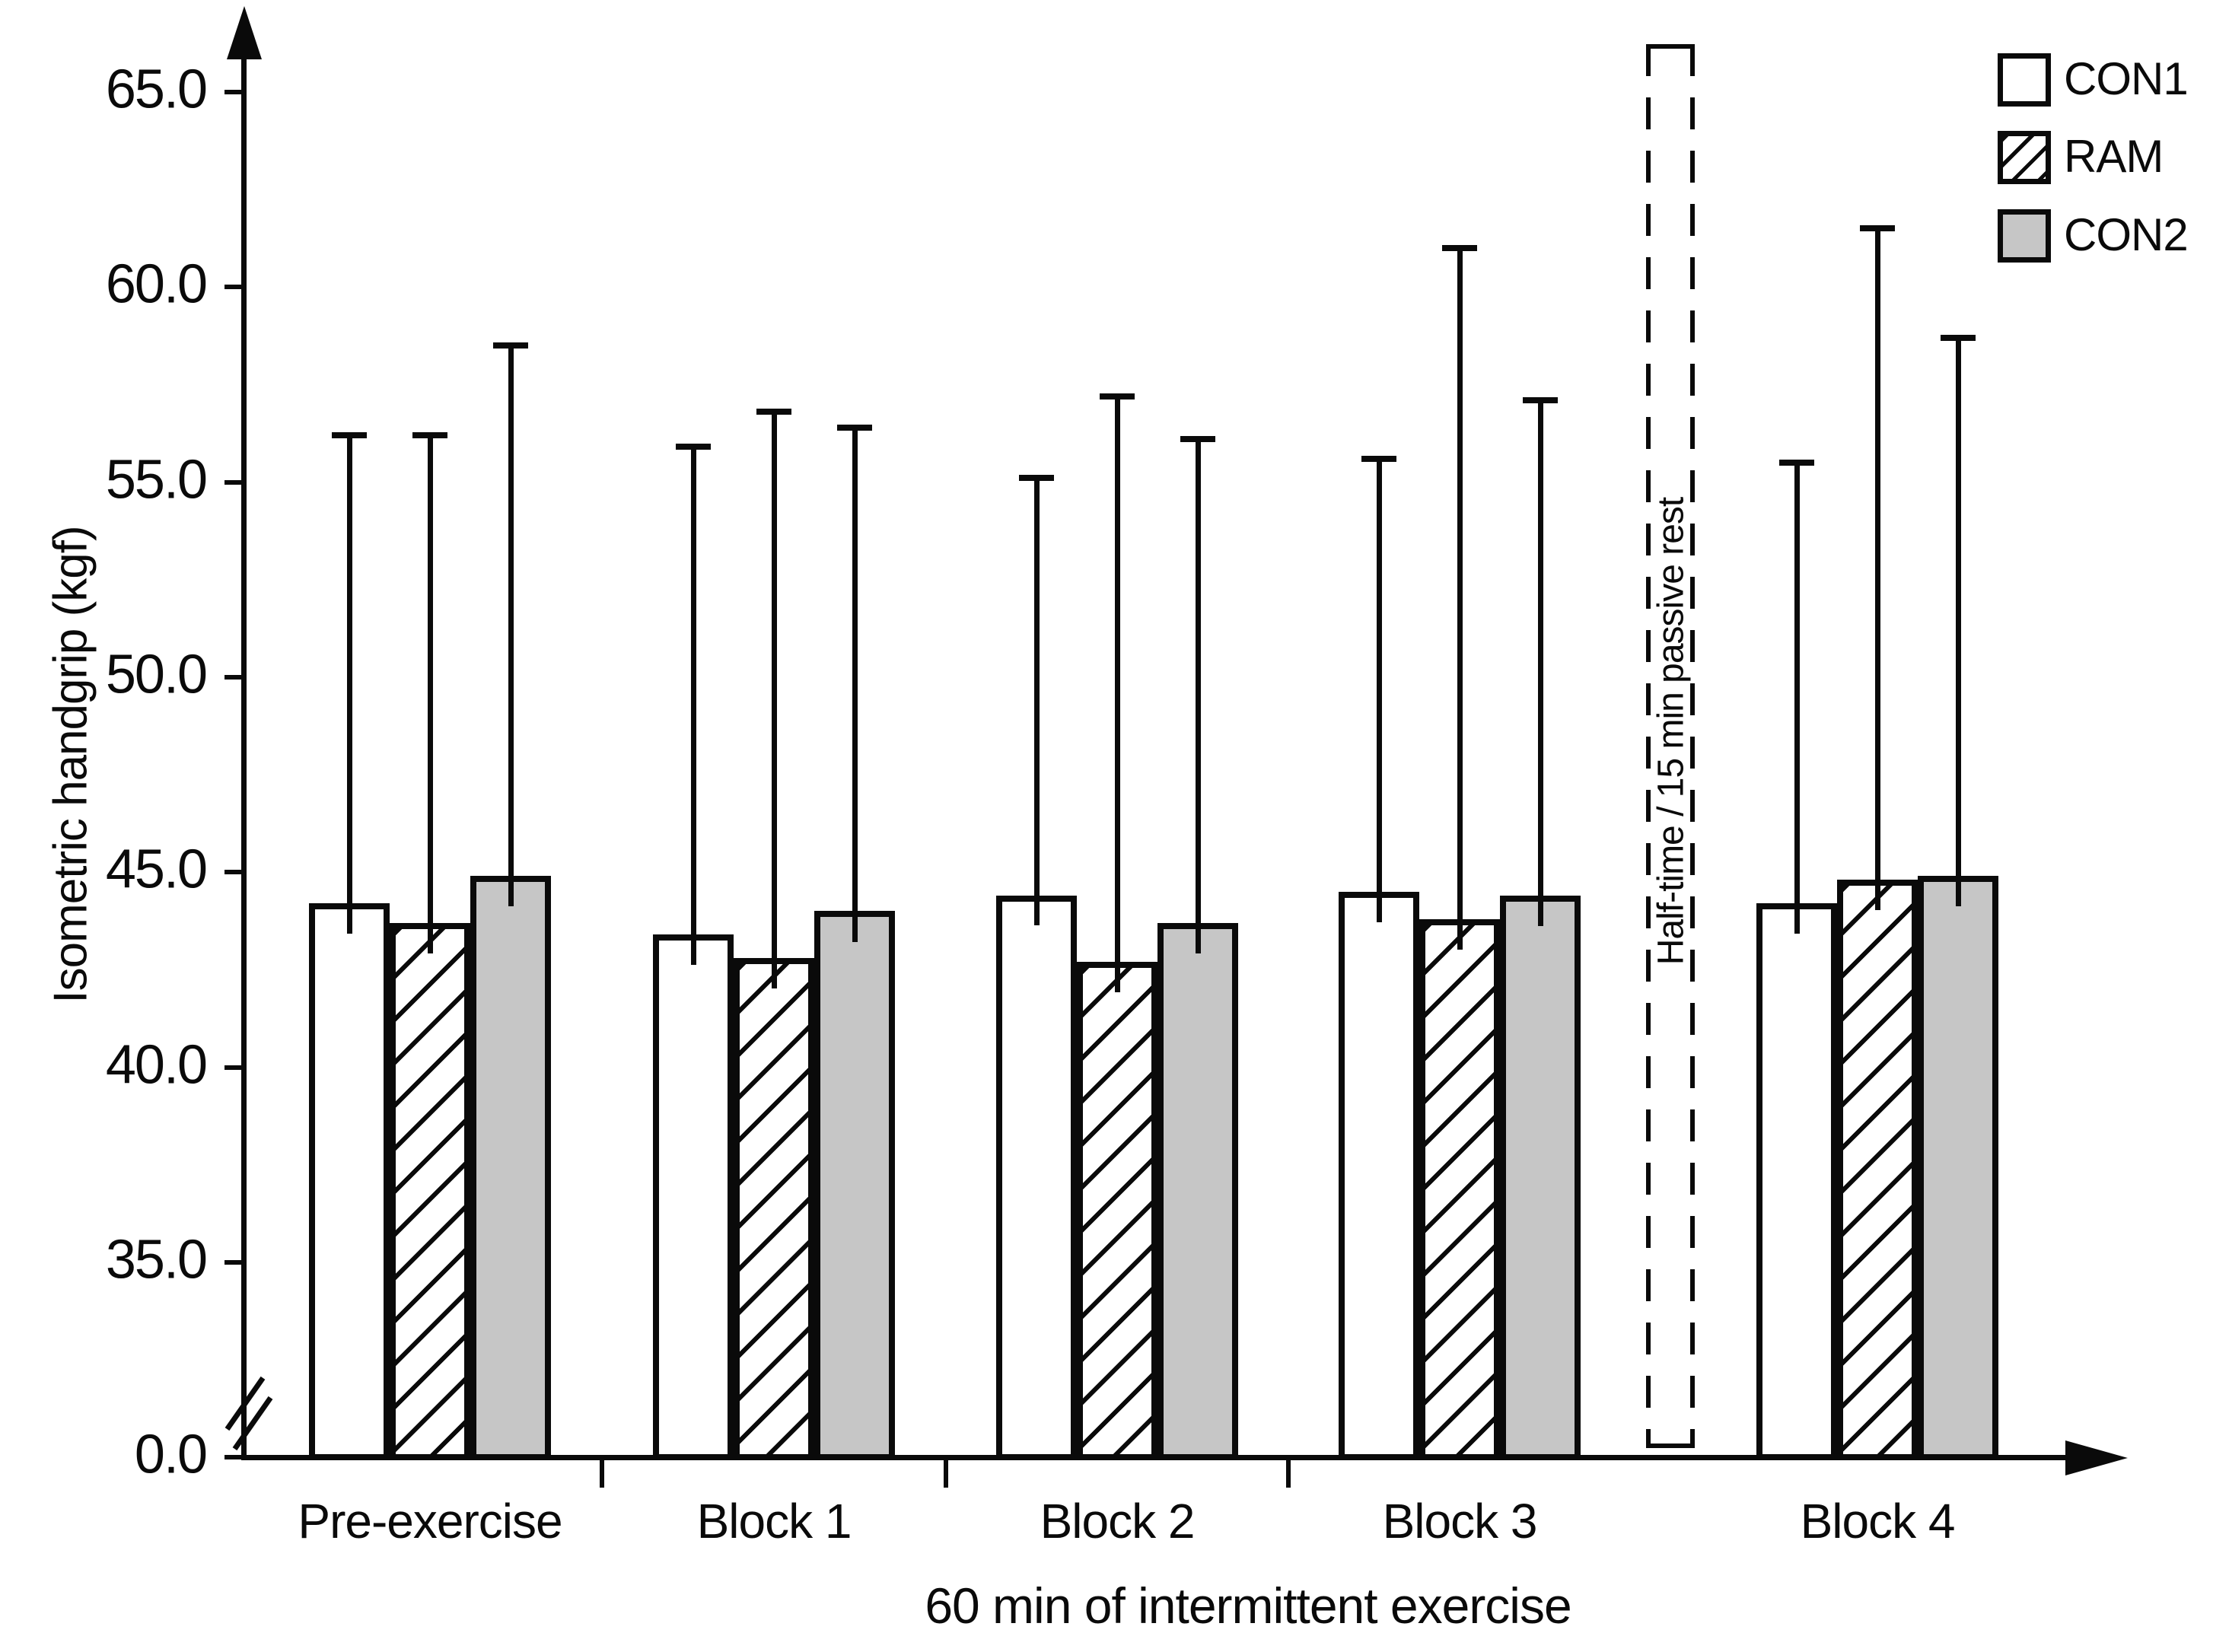 The width and height of the screenshot is (2213, 1652). Describe the element at coordinates (349, 684) in the screenshot. I see `error-bar-line-con1-pre-exercise` at that location.